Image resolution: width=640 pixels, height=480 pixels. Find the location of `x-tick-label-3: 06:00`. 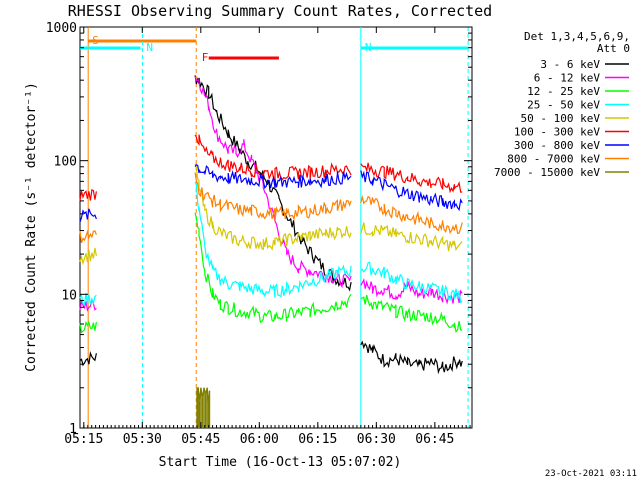

x-tick-label-3: 06:00 is located at coordinates (259, 439).